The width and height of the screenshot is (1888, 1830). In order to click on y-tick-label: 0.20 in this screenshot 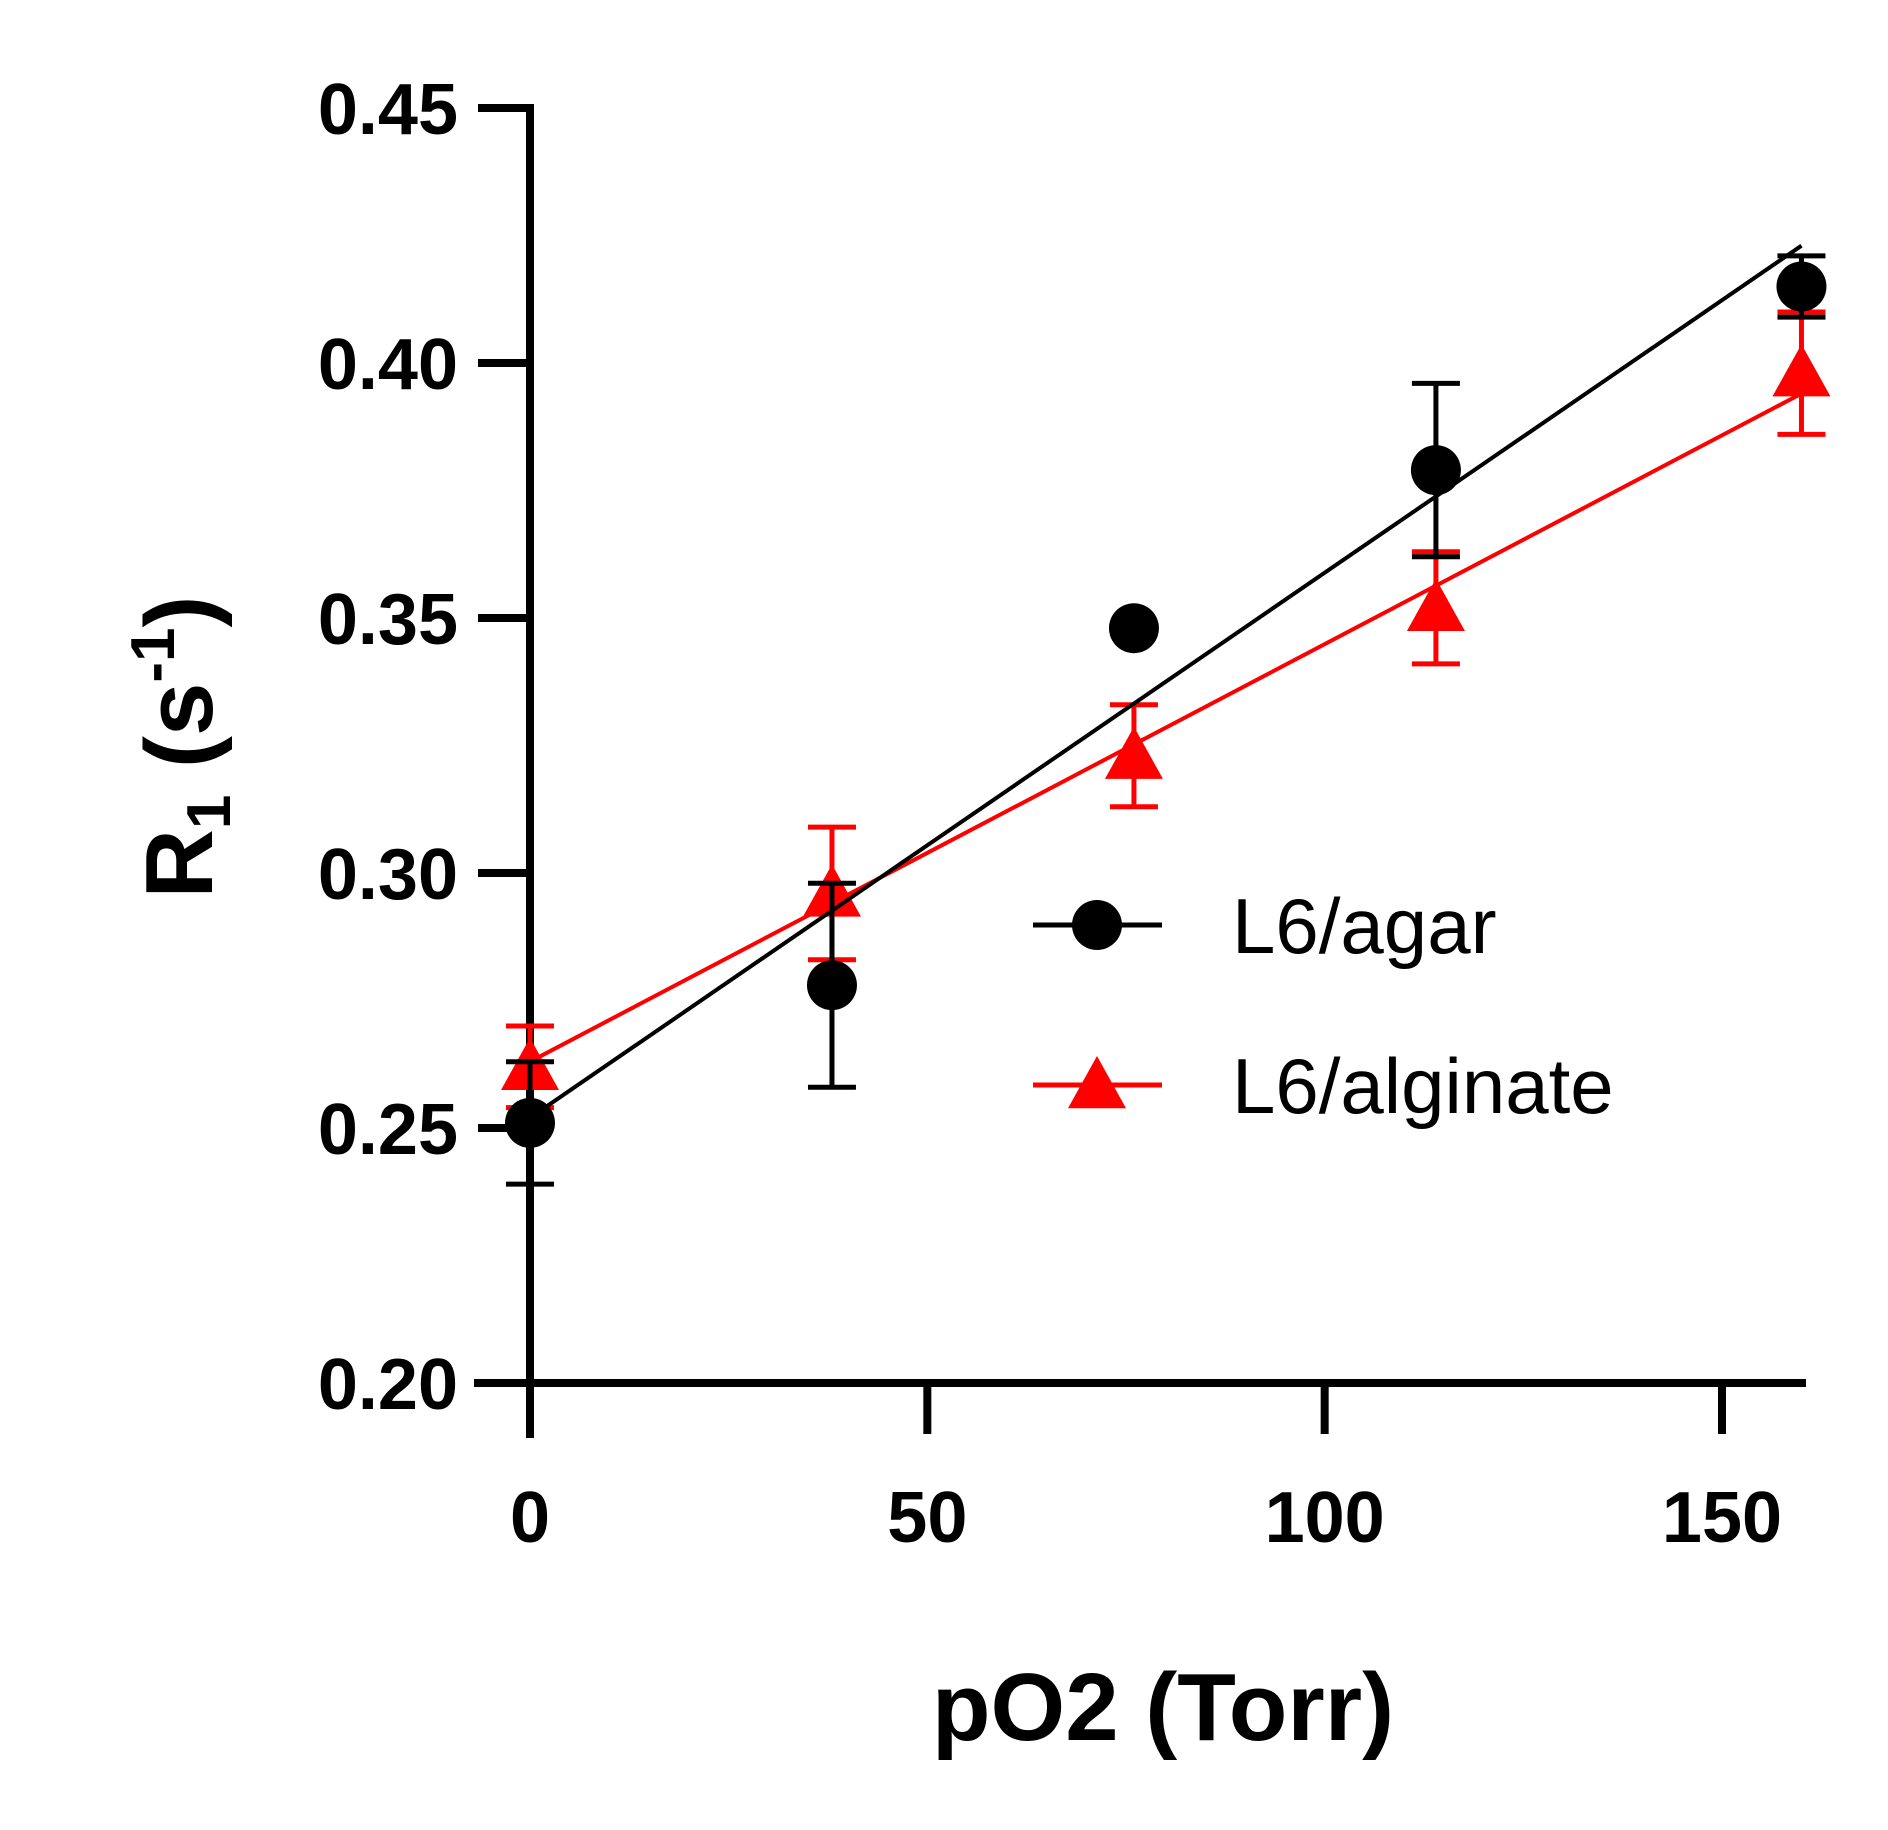, I will do `click(388, 1385)`.